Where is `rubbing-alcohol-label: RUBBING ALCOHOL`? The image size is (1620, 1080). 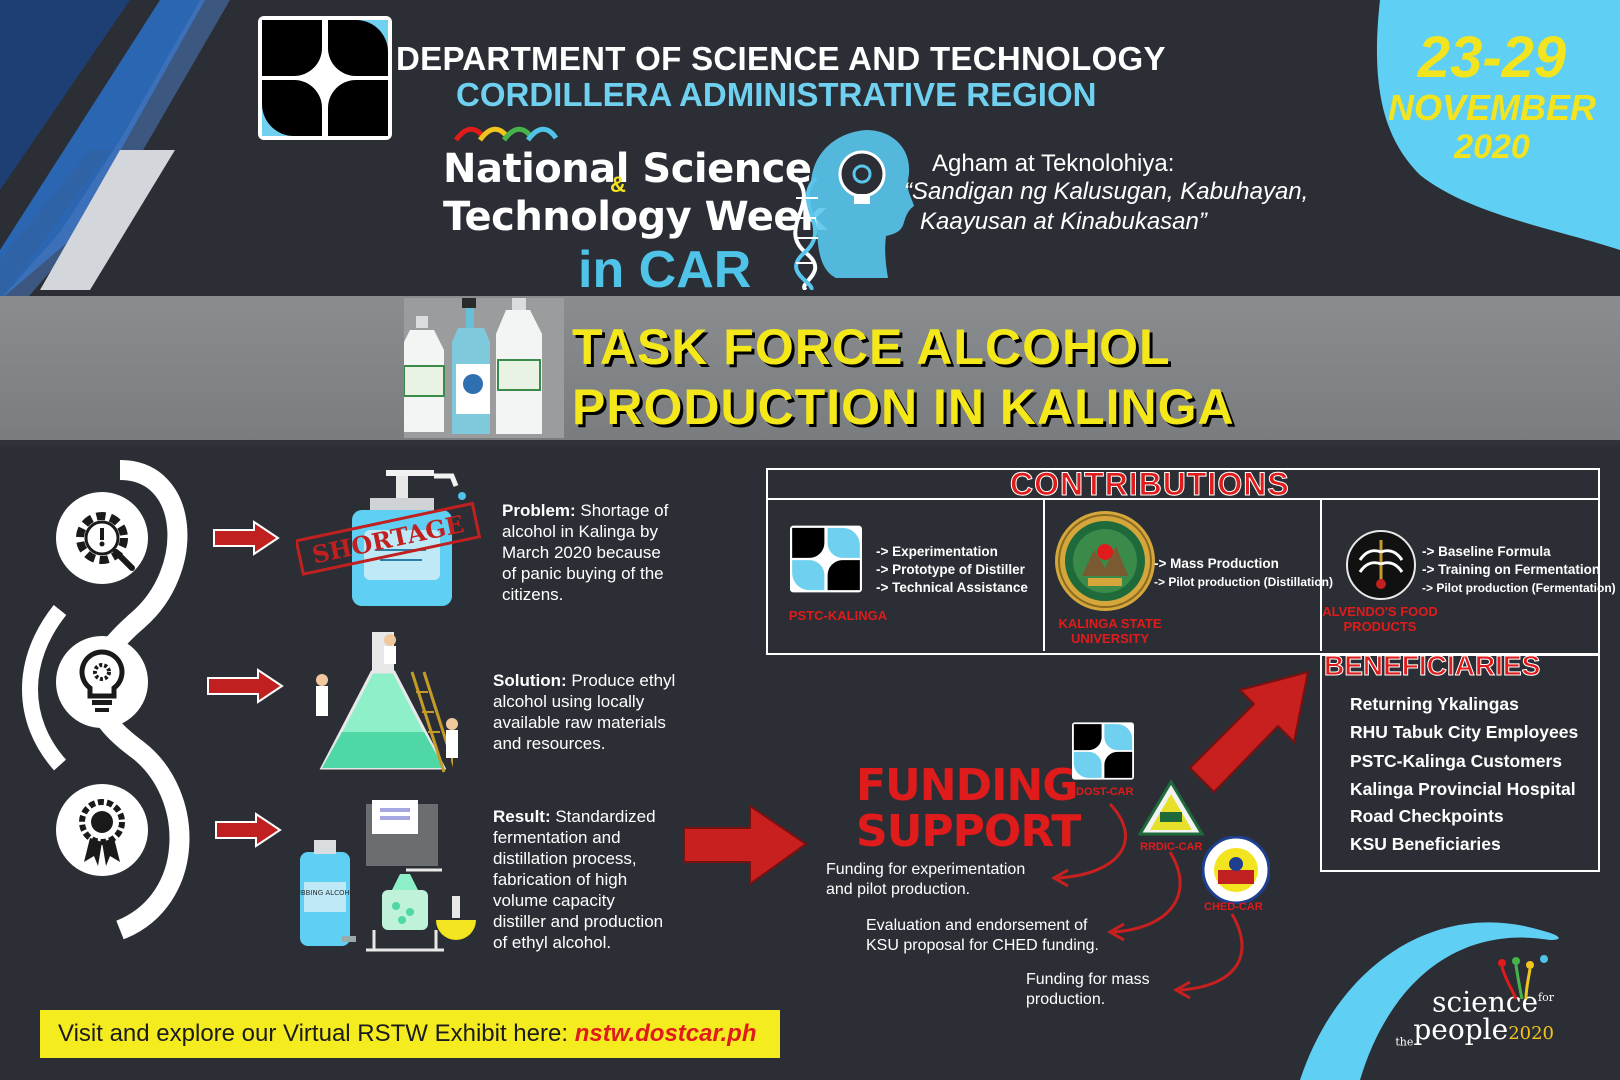 rubbing-alcohol-label: RUBBING ALCOHOL is located at coordinates (327, 893).